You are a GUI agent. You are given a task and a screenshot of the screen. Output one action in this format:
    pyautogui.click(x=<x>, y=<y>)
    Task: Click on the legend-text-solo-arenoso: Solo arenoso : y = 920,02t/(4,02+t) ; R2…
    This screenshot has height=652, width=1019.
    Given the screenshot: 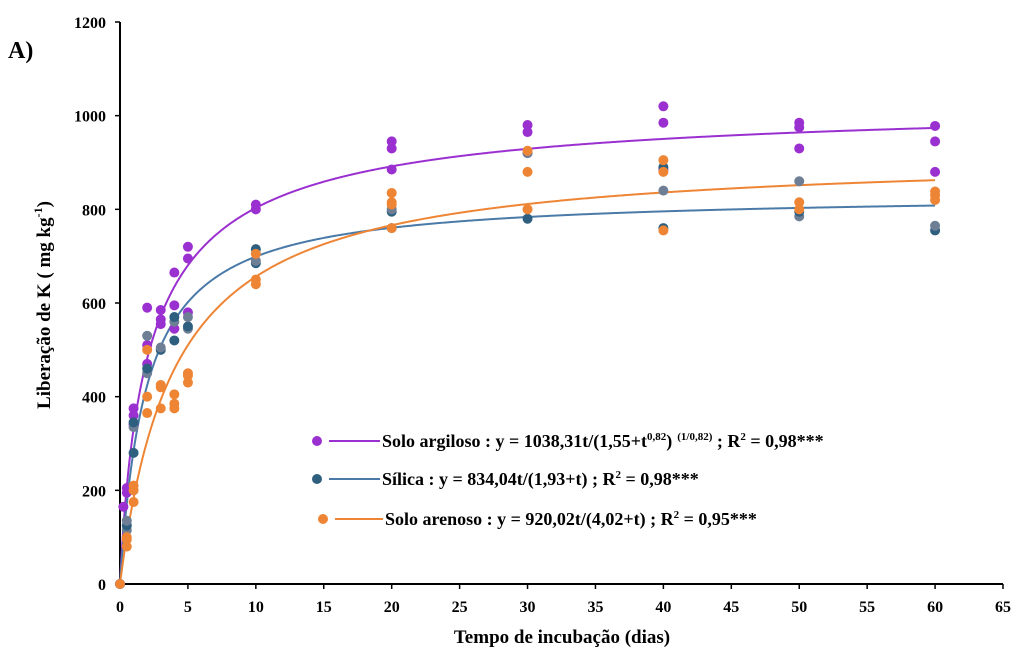 What is the action you would take?
    pyautogui.click(x=571, y=519)
    